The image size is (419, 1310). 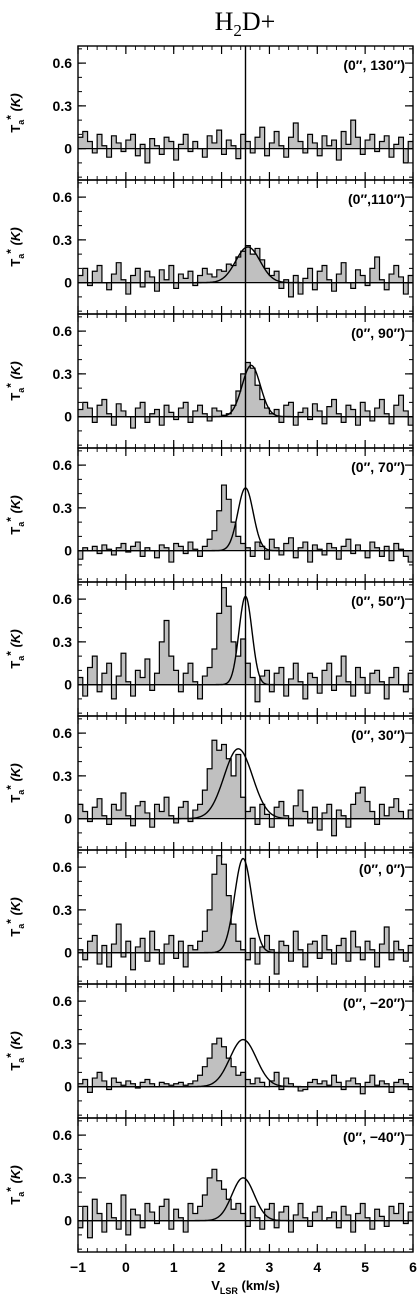 I want to click on x-tick-label: 3, so click(x=270, y=1267).